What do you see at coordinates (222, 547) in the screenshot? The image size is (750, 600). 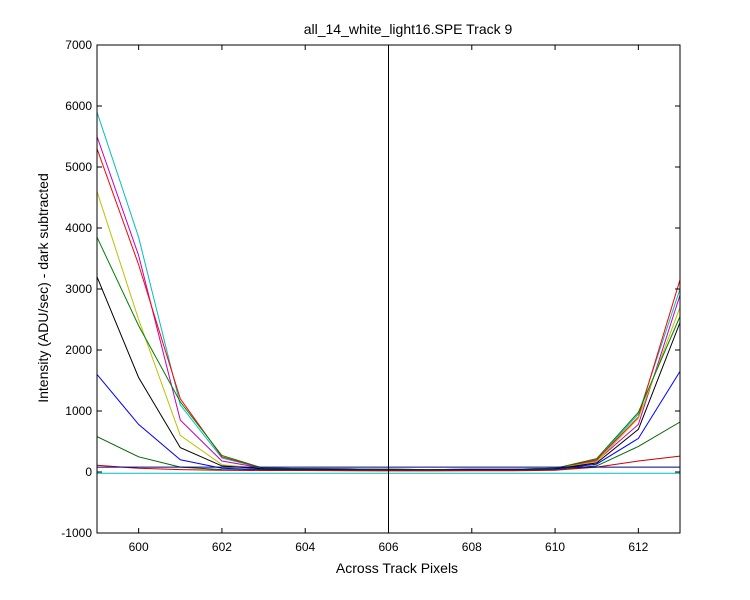 I see `x-tick-label: 602` at bounding box center [222, 547].